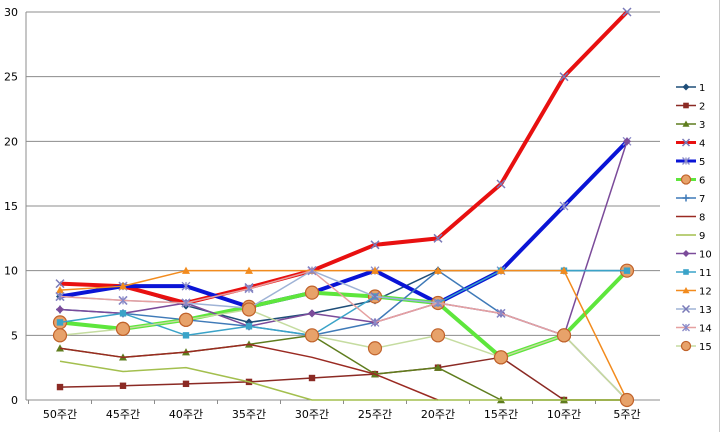 This screenshot has width=720, height=436. Describe the element at coordinates (11, 141) in the screenshot. I see `y-tick-label: 20` at that location.